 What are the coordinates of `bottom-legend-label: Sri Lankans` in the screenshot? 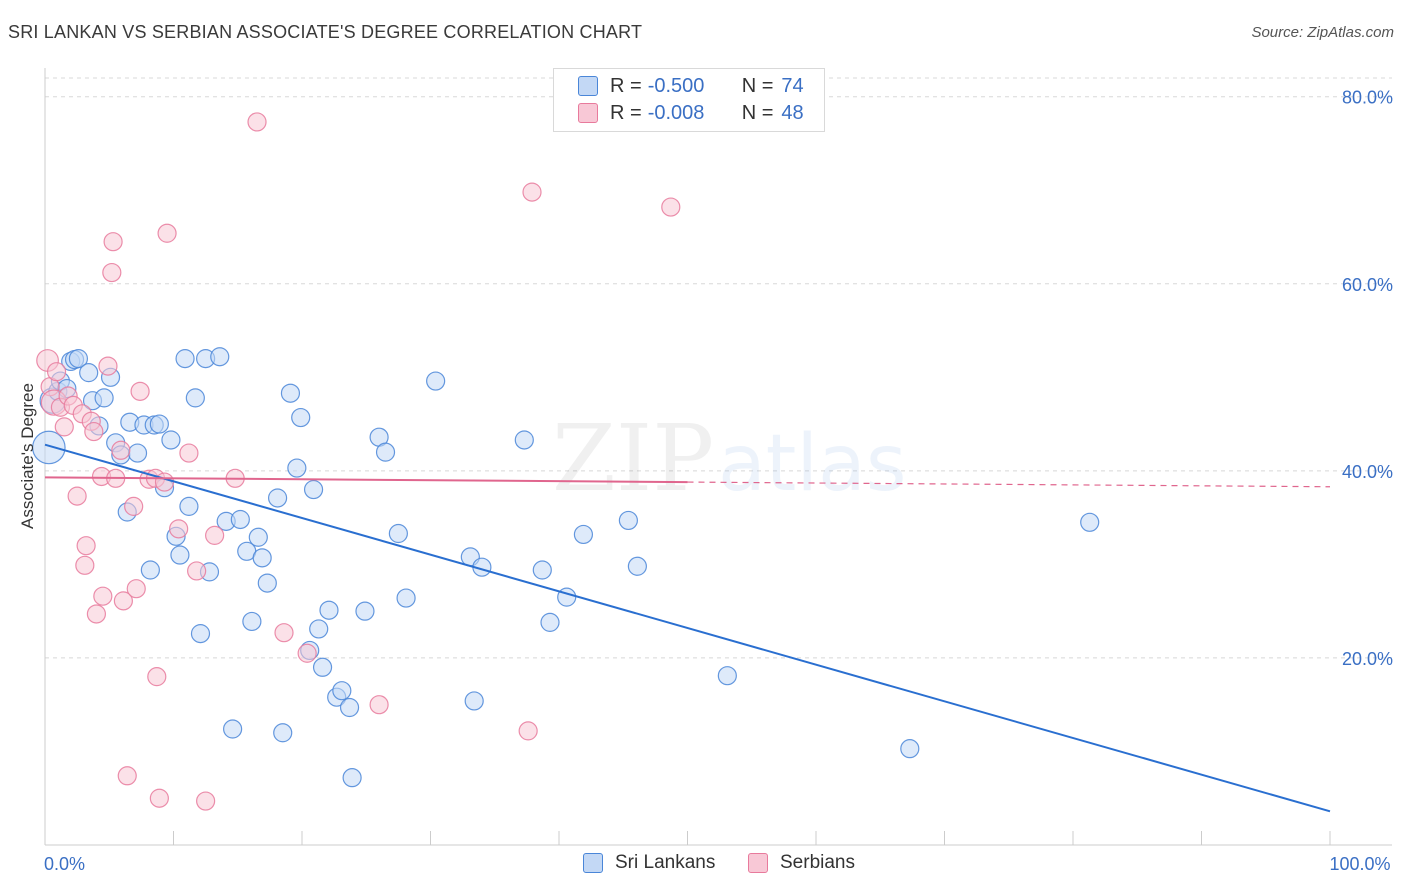 It's located at (665, 862).